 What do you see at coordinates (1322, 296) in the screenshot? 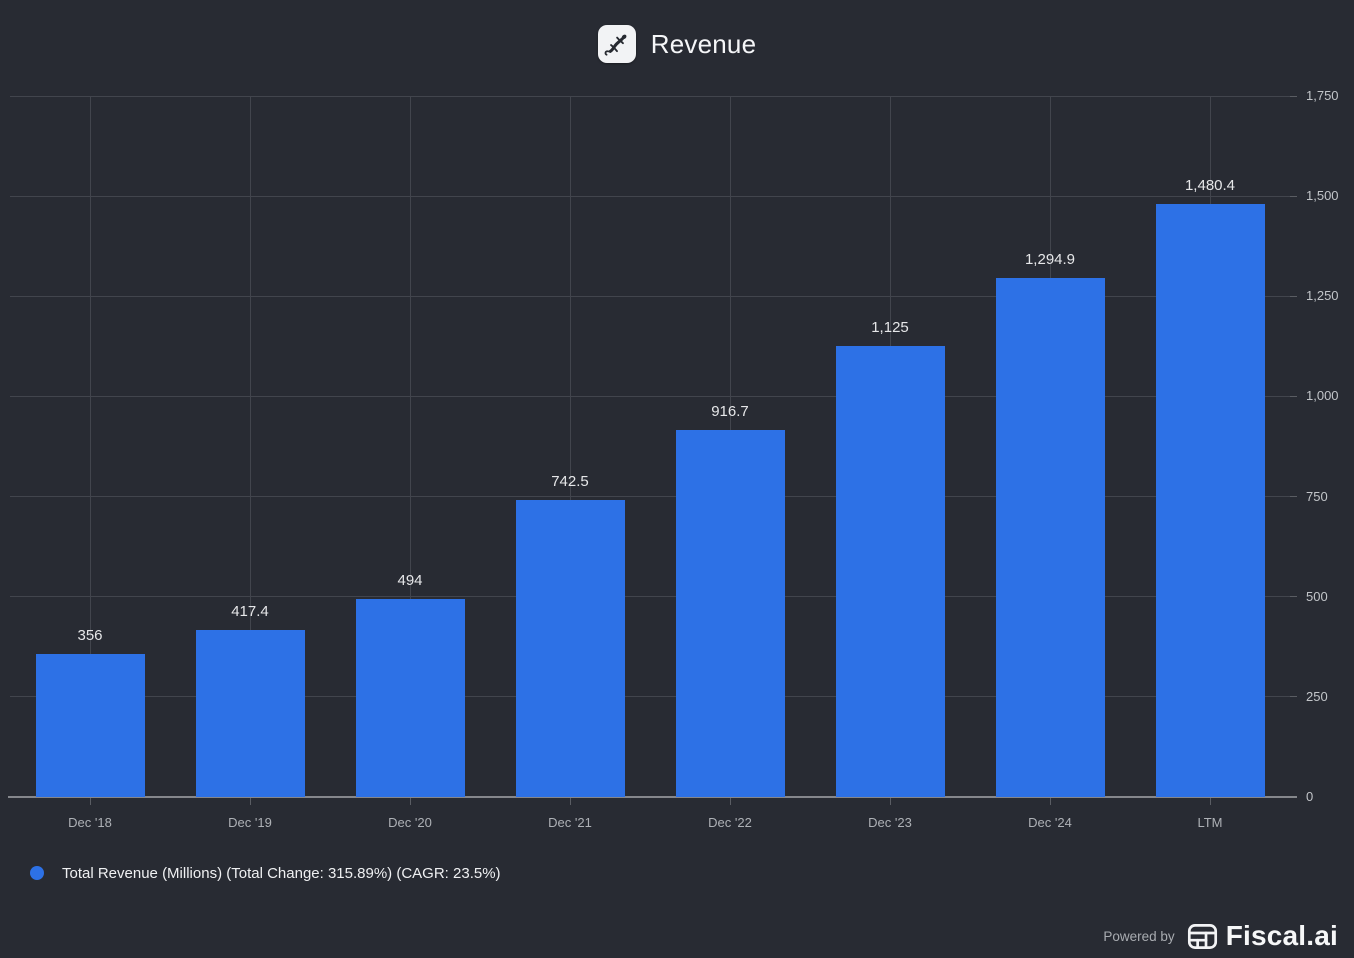
I see `y-axis-tick-label: 1,250` at bounding box center [1322, 296].